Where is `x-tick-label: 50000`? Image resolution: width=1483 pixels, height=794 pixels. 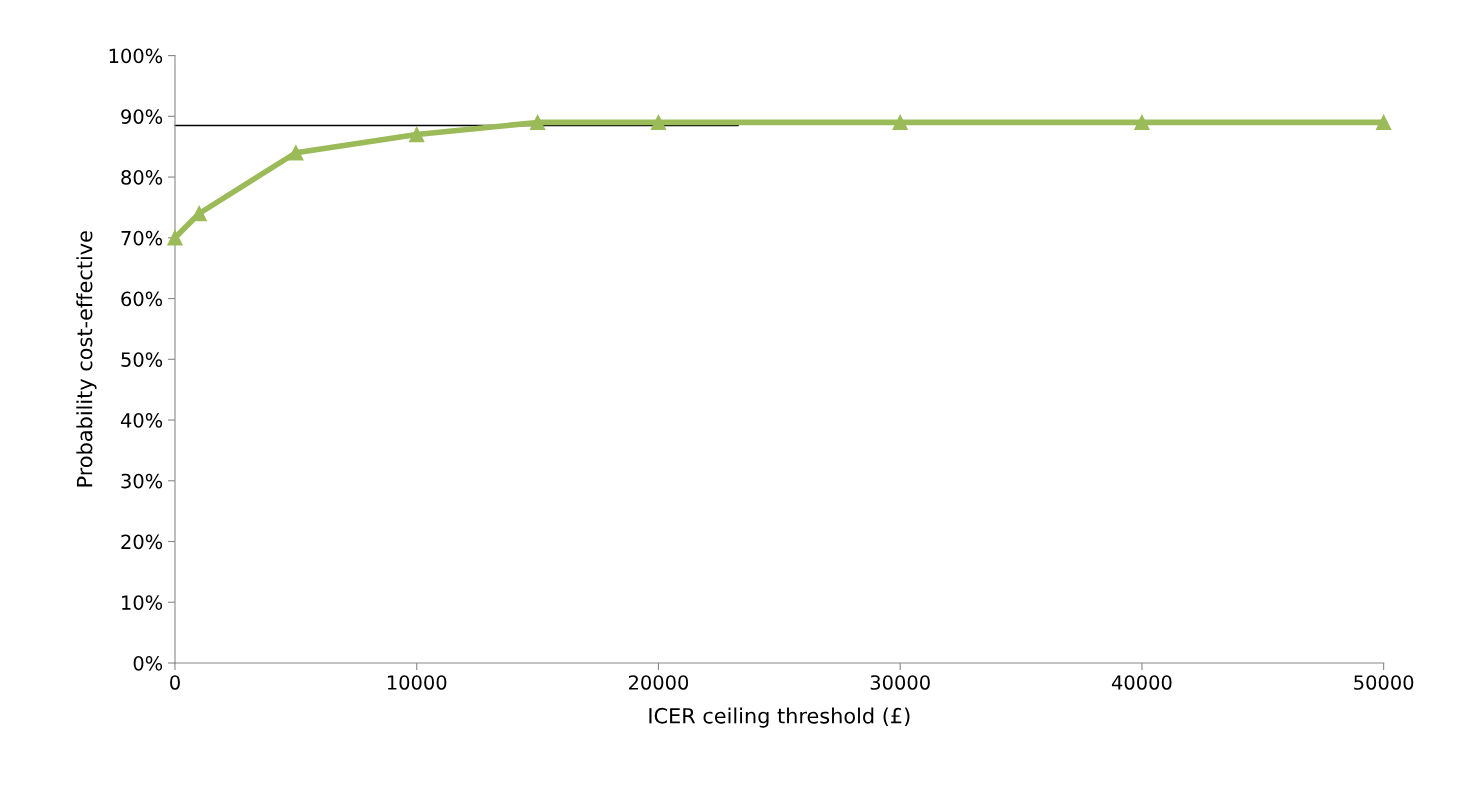
x-tick-label: 50000 is located at coordinates (1384, 682).